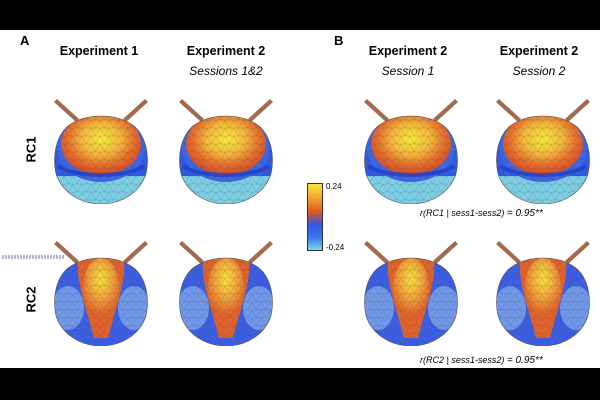 The image size is (600, 400). Describe the element at coordinates (99, 51) in the screenshot. I see `col-title-exp1: Experiment 1` at that location.